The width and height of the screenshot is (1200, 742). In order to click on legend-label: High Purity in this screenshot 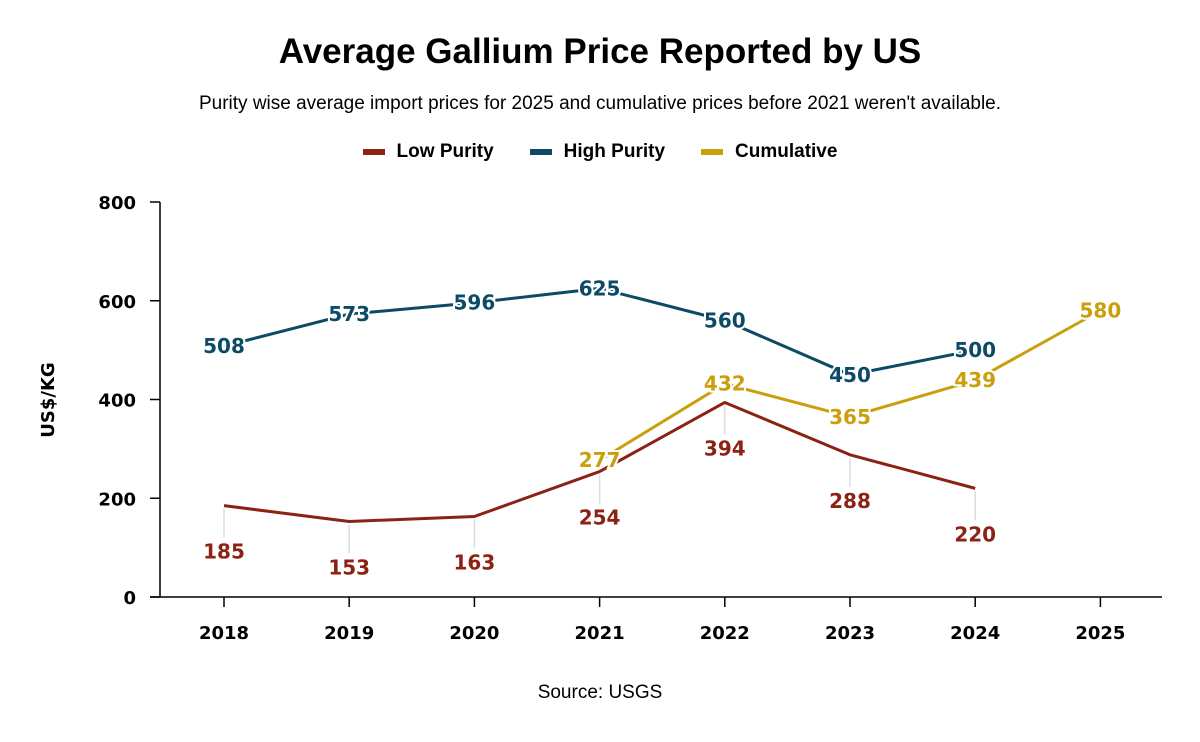, I will do `click(614, 151)`.